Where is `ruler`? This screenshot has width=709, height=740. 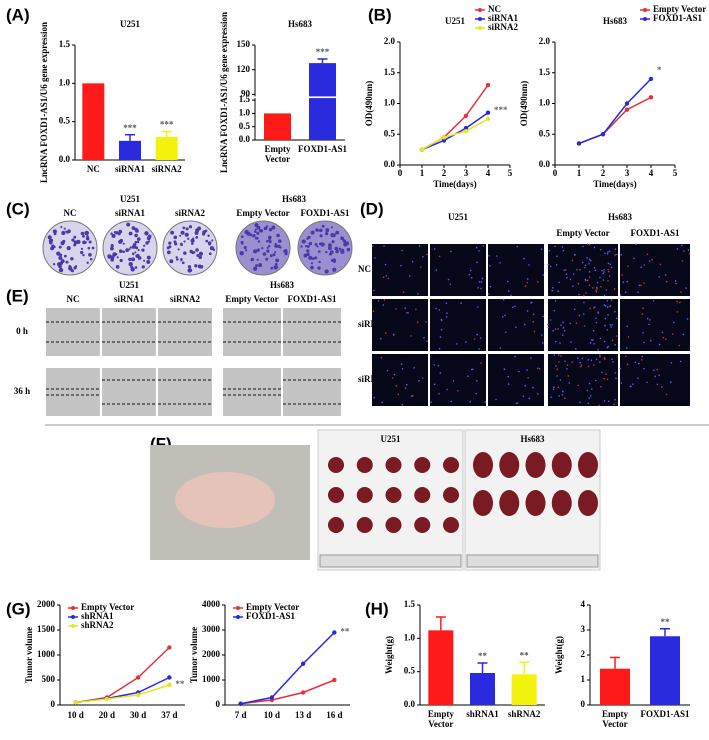 ruler is located at coordinates (532, 561).